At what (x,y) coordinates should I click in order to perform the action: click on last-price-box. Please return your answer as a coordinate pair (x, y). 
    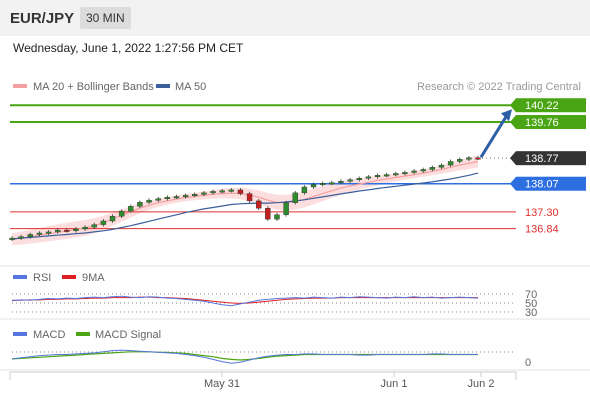
    Looking at the image, I should click on (551, 158).